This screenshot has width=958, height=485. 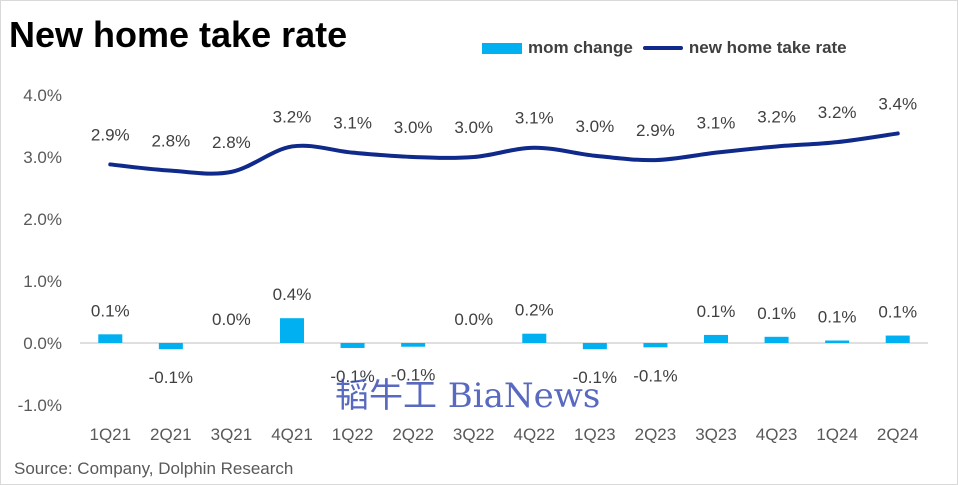 What do you see at coordinates (468, 396) in the screenshot?
I see `watermark: 韬牛工 BiaNews` at bounding box center [468, 396].